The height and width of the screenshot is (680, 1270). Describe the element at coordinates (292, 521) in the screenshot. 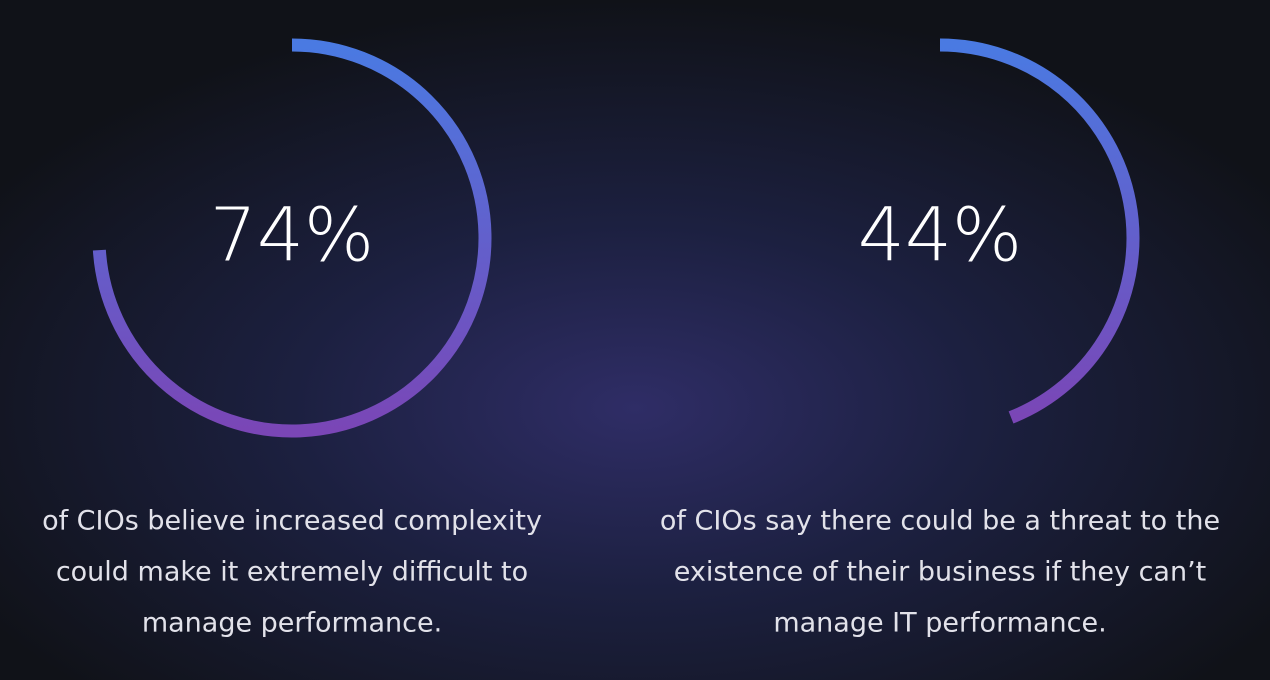

I see `caption-line: of CIOs believe increased complexity` at that location.